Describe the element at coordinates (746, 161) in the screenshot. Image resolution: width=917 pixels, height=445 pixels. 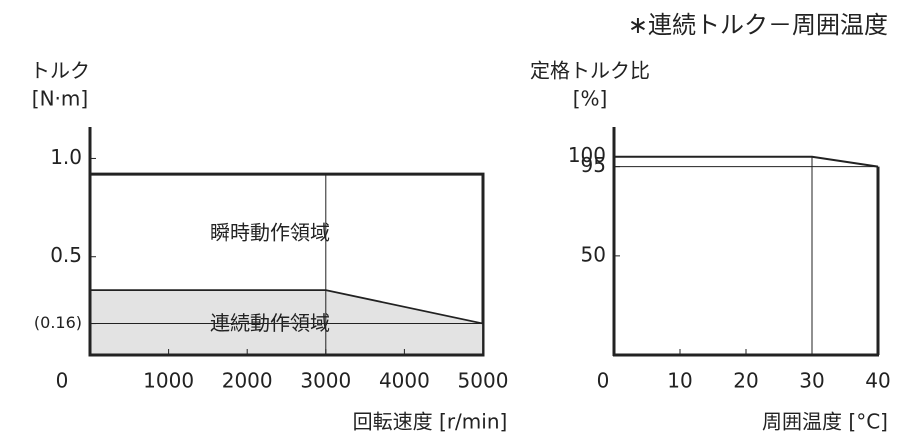
I see `line` at that location.